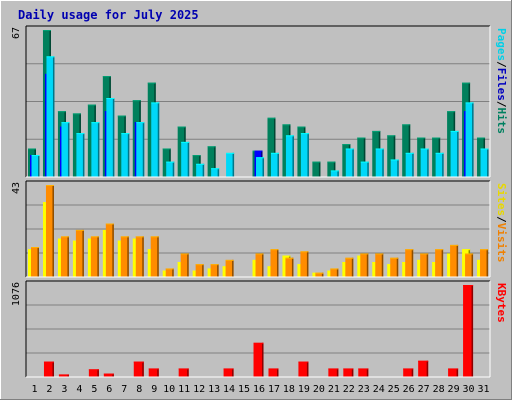 Image resolution: width=512 pixels, height=400 pixels. What do you see at coordinates (454, 389) in the screenshot?
I see `x-tick-label: 29` at bounding box center [454, 389].